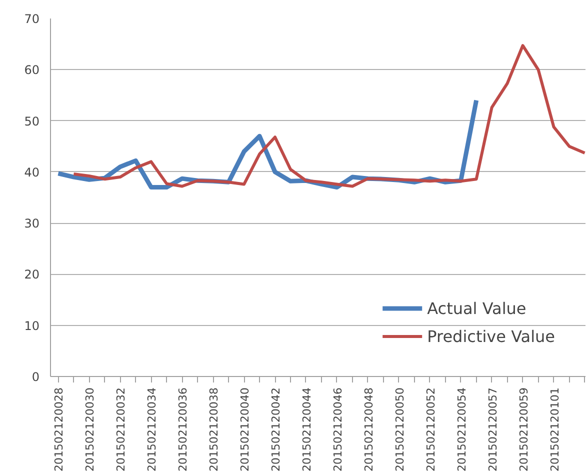 Image resolution: width=587 pixels, height=474 pixels. I want to click on y-tick-label: 10, so click(32, 325).